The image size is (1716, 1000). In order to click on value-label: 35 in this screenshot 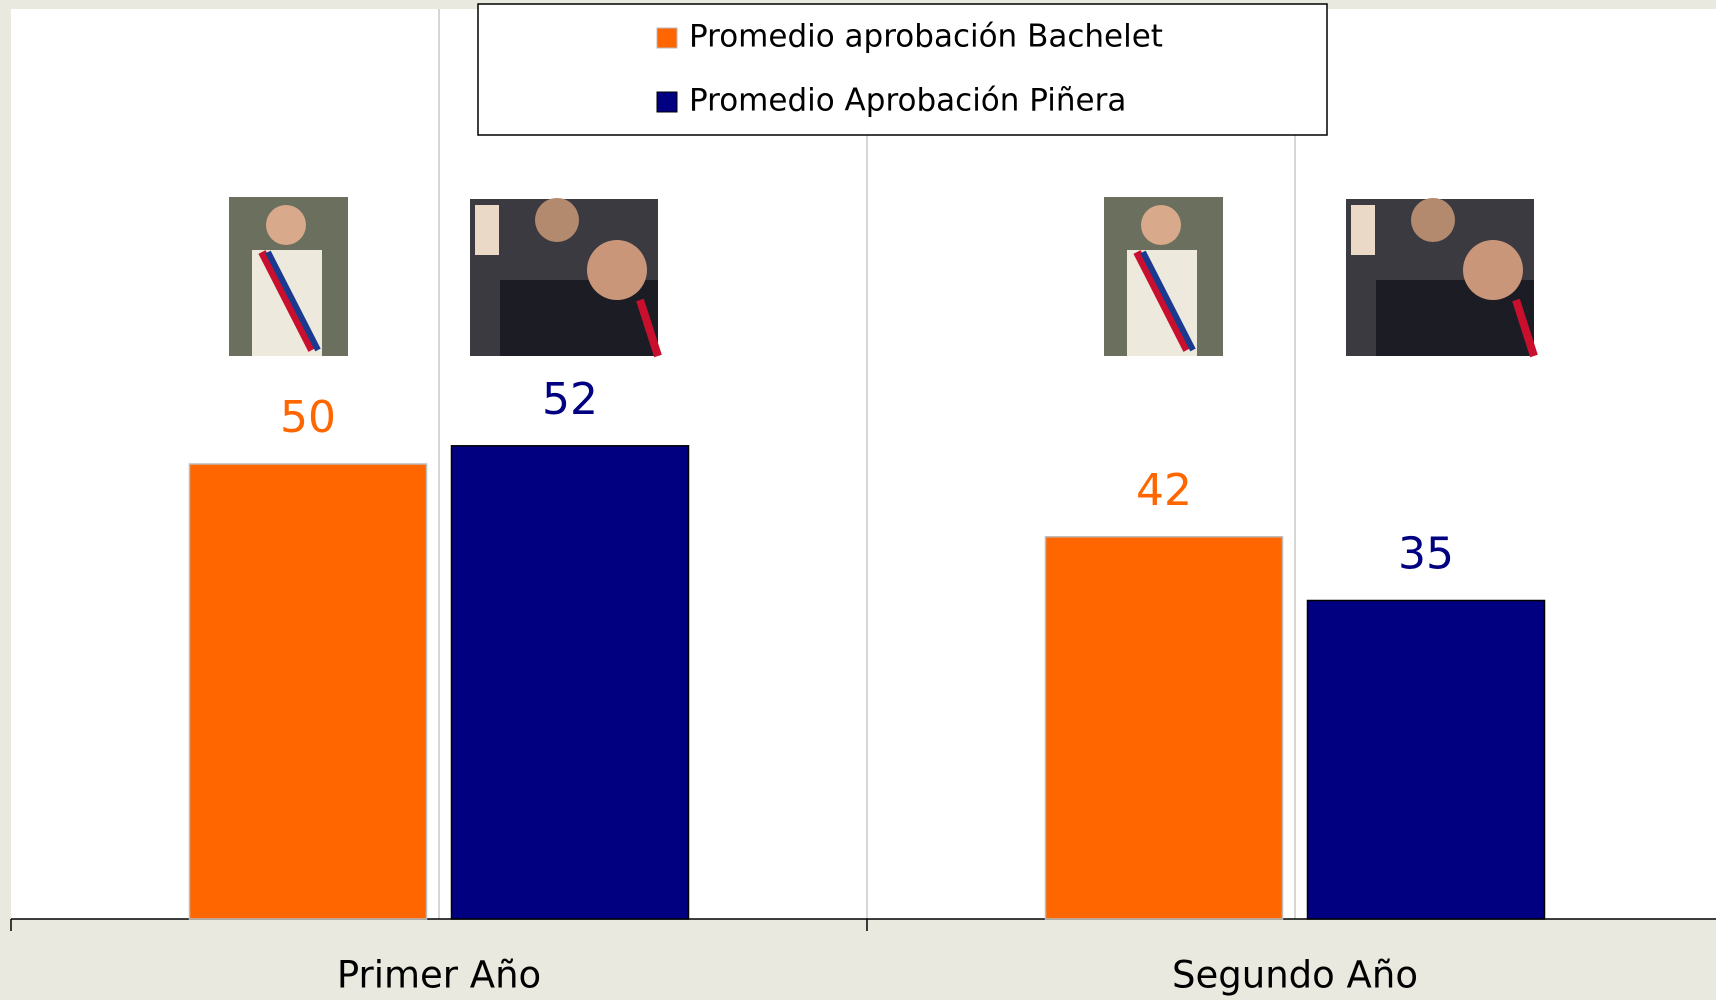, I will do `click(1426, 554)`.